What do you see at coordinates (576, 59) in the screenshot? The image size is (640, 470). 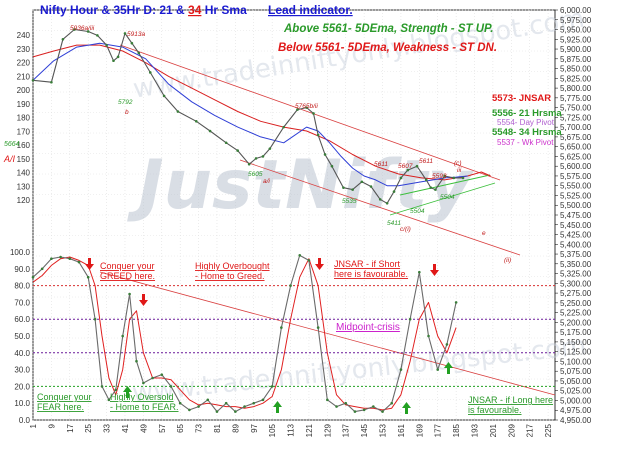 I see `right-tick-label-37: 5,875.00` at bounding box center [576, 59].